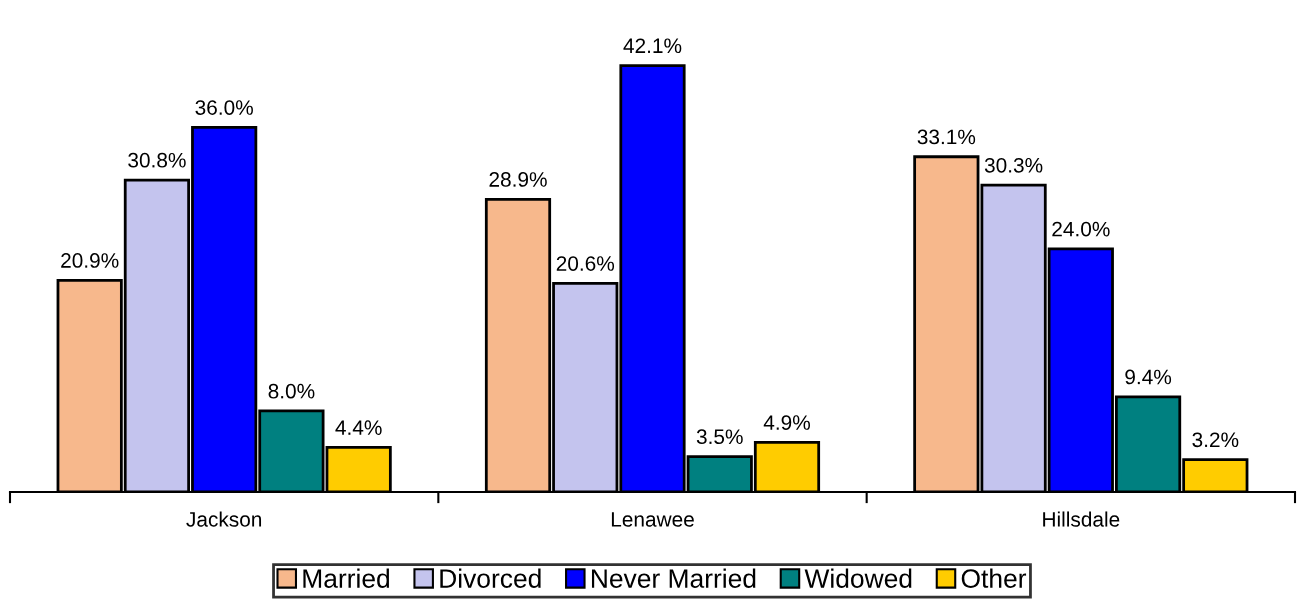  Describe the element at coordinates (585, 263) in the screenshot. I see `data-label: 20.6%` at that location.